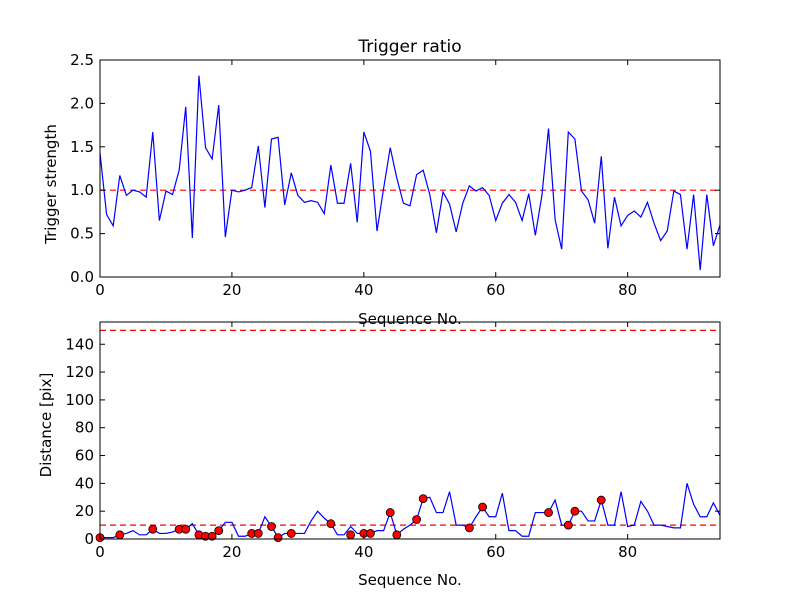 The width and height of the screenshot is (800, 600). I want to click on bottom-y-tick-label: 140, so click(79, 344).